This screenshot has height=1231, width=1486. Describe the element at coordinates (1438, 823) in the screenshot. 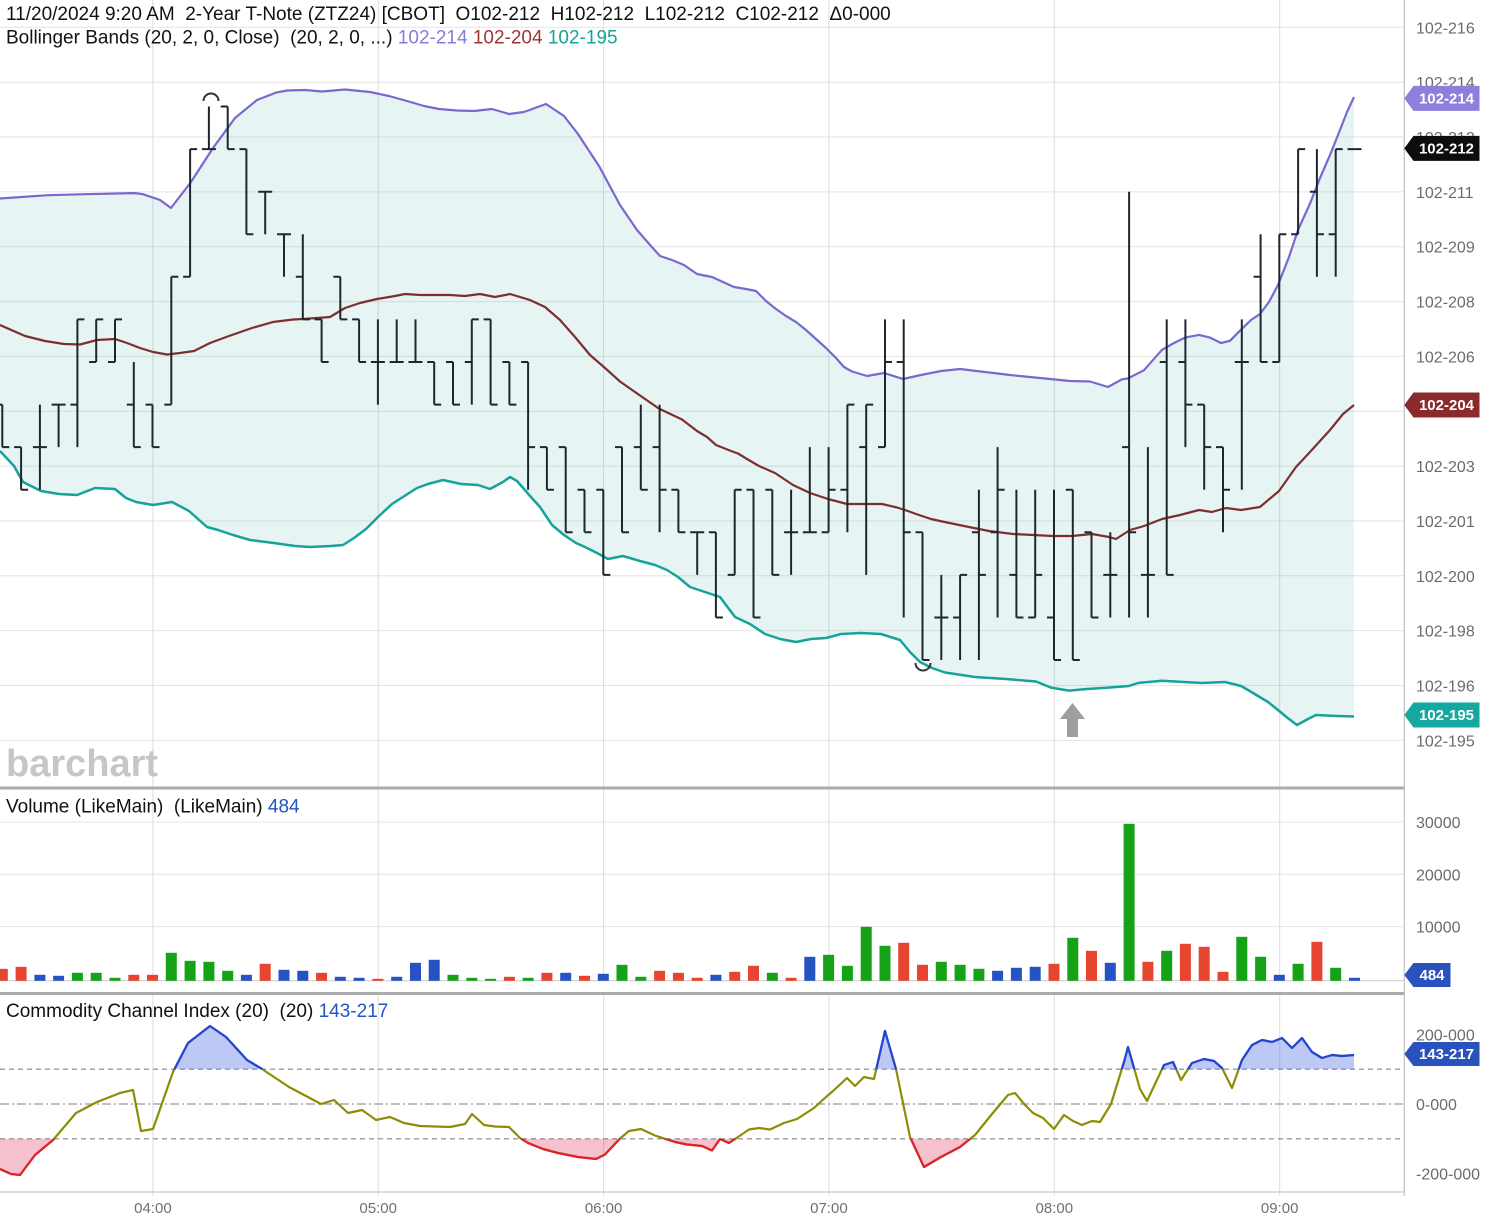

I see `svg-text: 30000` at that location.